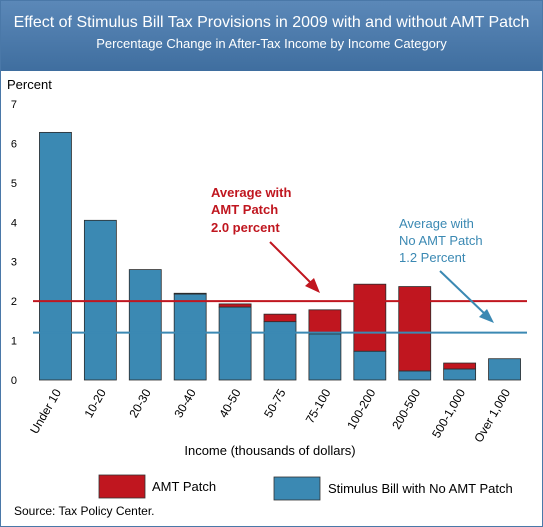 This screenshot has height=527, width=543. What do you see at coordinates (361, 408) in the screenshot?
I see `x-tick-label: 100-200` at bounding box center [361, 408].